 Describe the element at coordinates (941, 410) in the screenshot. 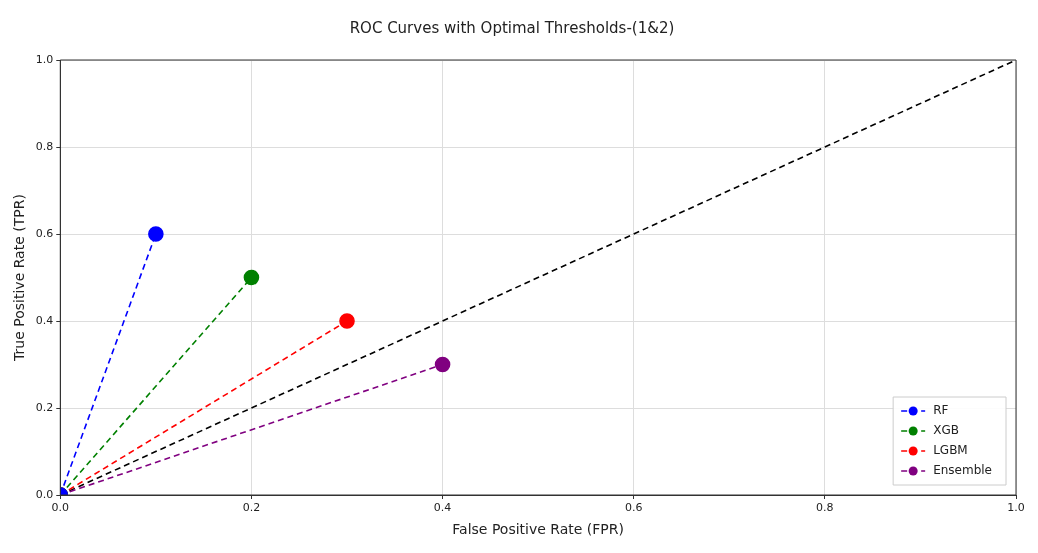

I see `legend-label: RF` at that location.